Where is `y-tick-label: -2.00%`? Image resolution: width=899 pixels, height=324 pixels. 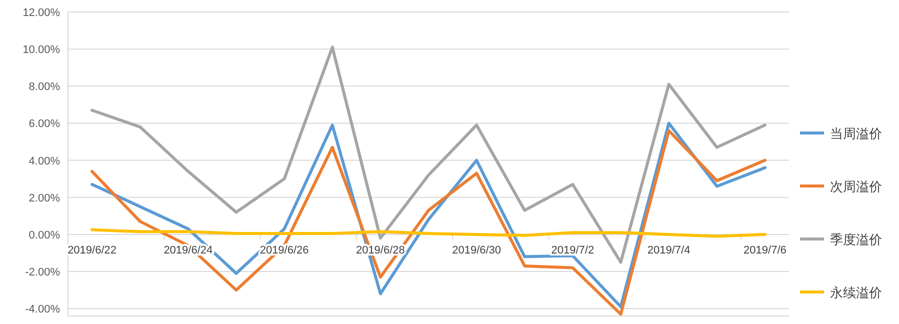 y-tick-label: -2.00% is located at coordinates (42, 272).